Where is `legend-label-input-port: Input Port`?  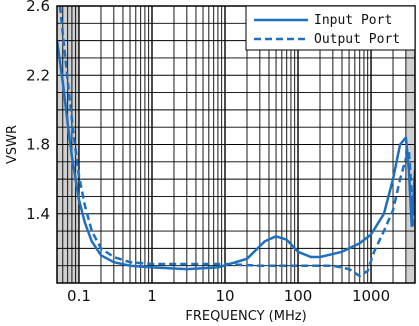
legend-label-input-port: Input Port is located at coordinates (353, 20).